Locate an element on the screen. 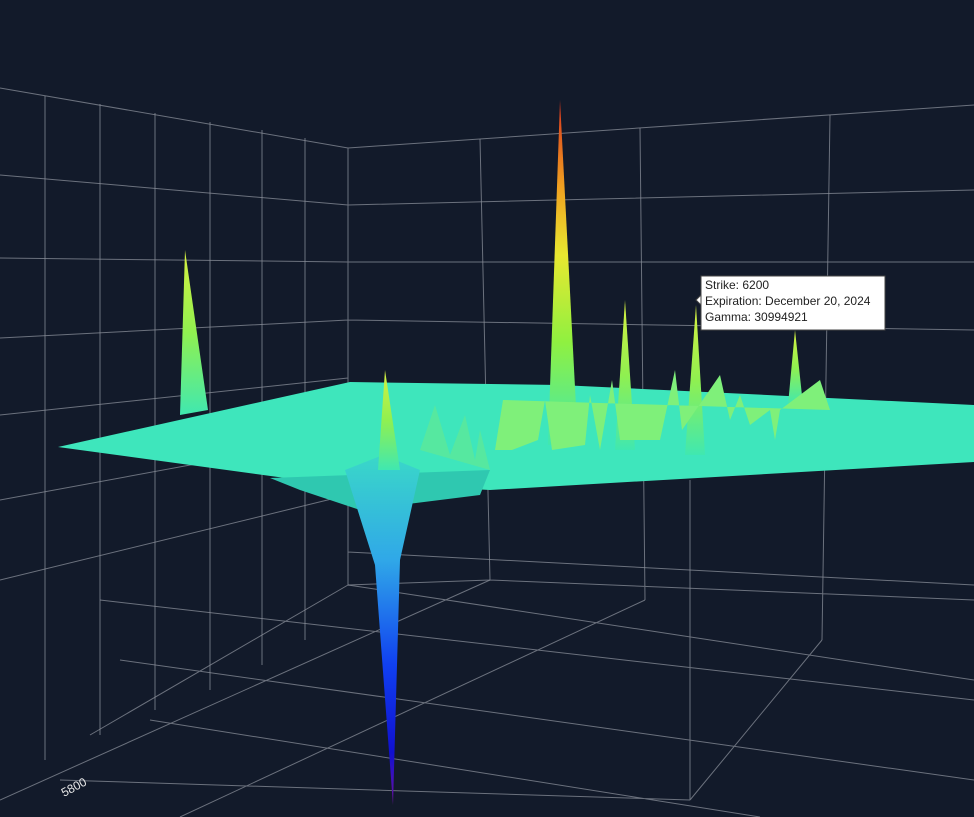 This screenshot has height=817, width=974. spike-small is located at coordinates (662, 410).